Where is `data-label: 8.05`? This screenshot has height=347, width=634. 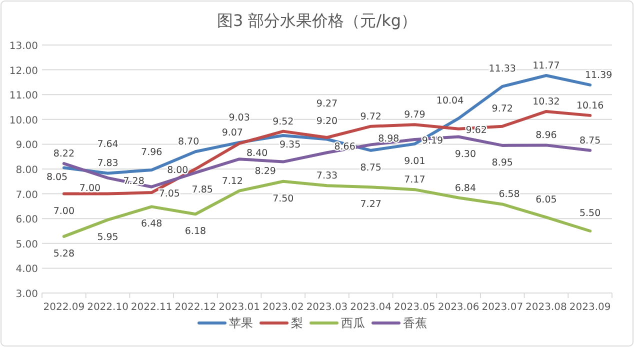 data-label: 8.05 is located at coordinates (57, 177).